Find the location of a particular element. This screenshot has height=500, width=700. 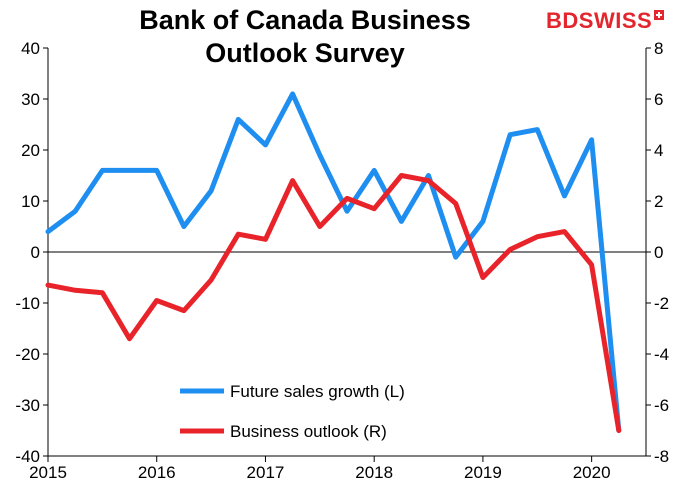

bdswiss-logo: BDSWISS is located at coordinates (605, 21).